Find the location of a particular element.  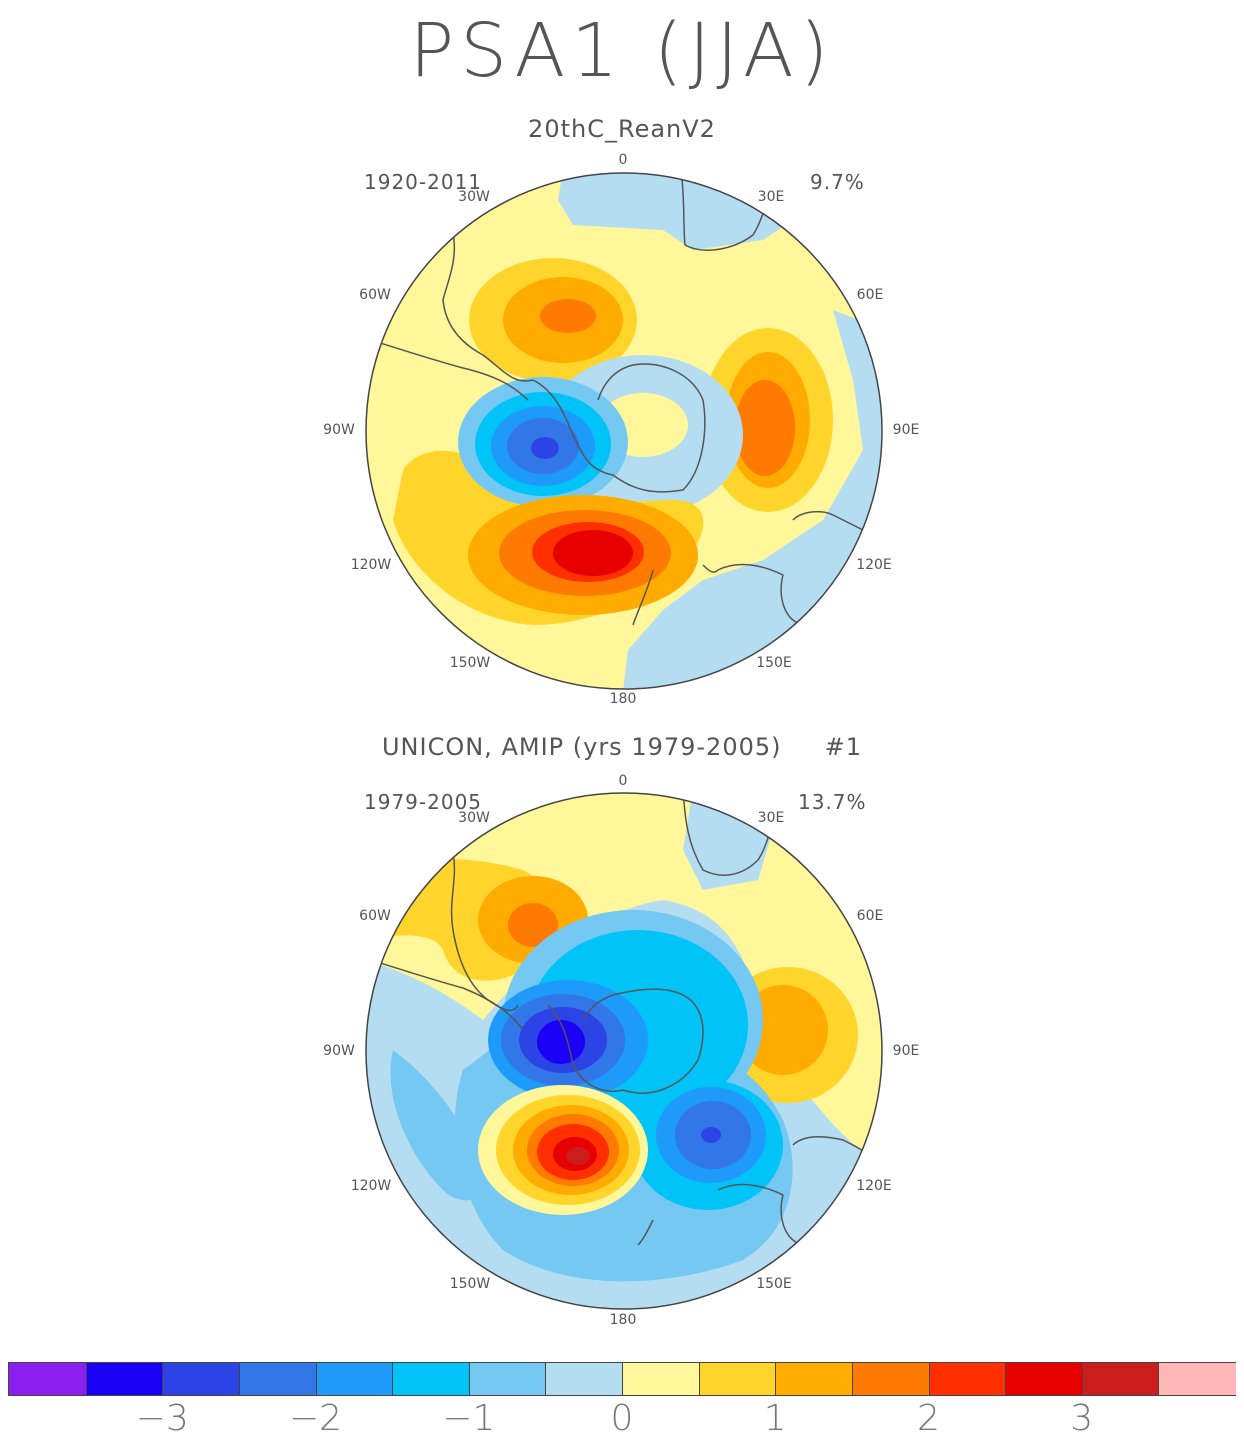

panel2-zone-blue-west is located at coordinates (437, 1125).